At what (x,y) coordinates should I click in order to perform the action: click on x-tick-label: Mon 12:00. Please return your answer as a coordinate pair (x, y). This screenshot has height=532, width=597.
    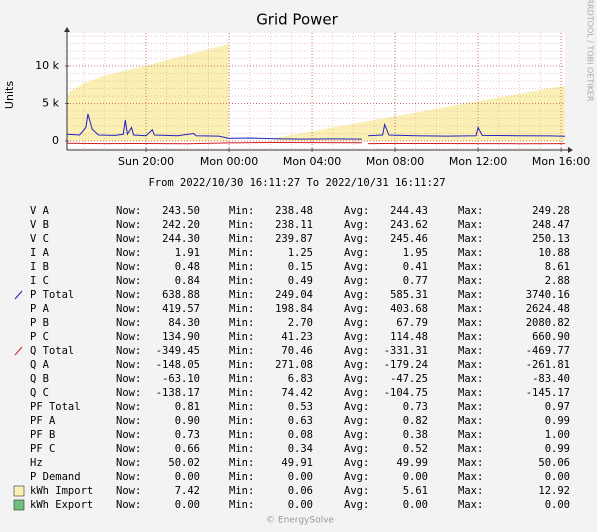
    Looking at the image, I should click on (478, 161).